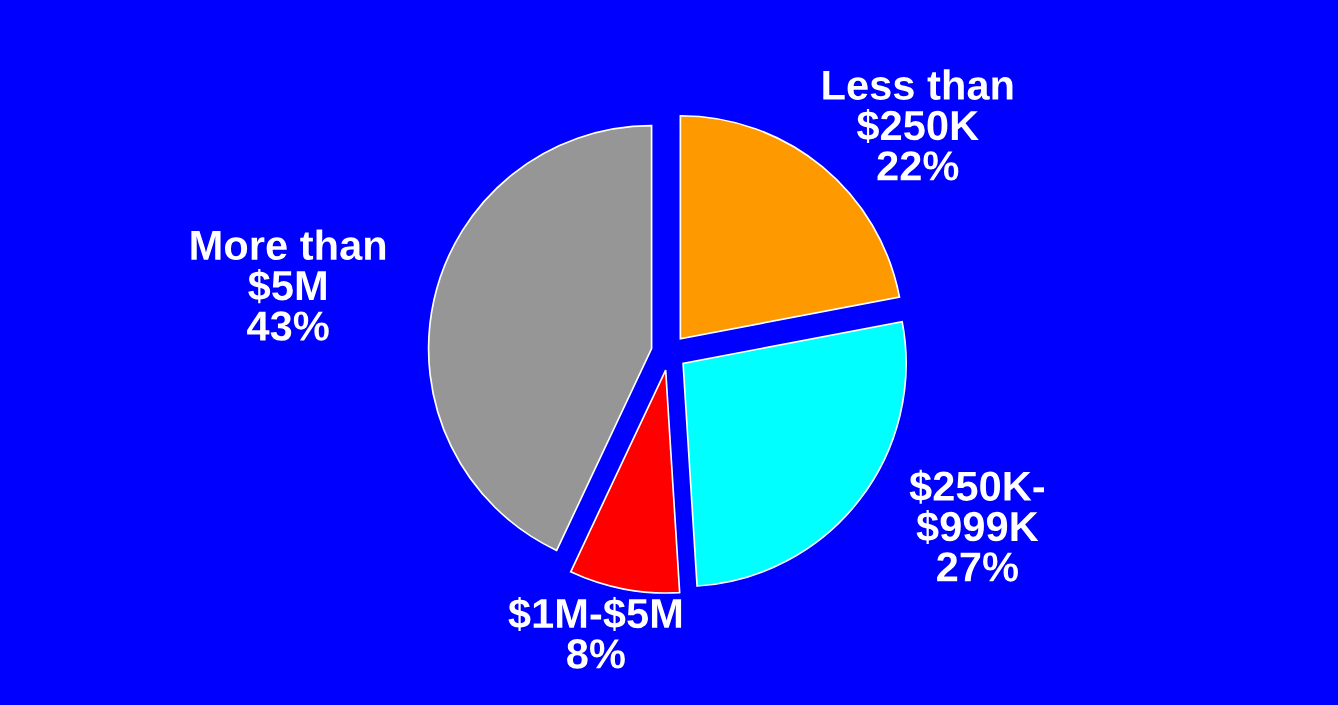 The width and height of the screenshot is (1338, 705). What do you see at coordinates (595, 613) in the screenshot?
I see `slice-label: $1M-$5M` at bounding box center [595, 613].